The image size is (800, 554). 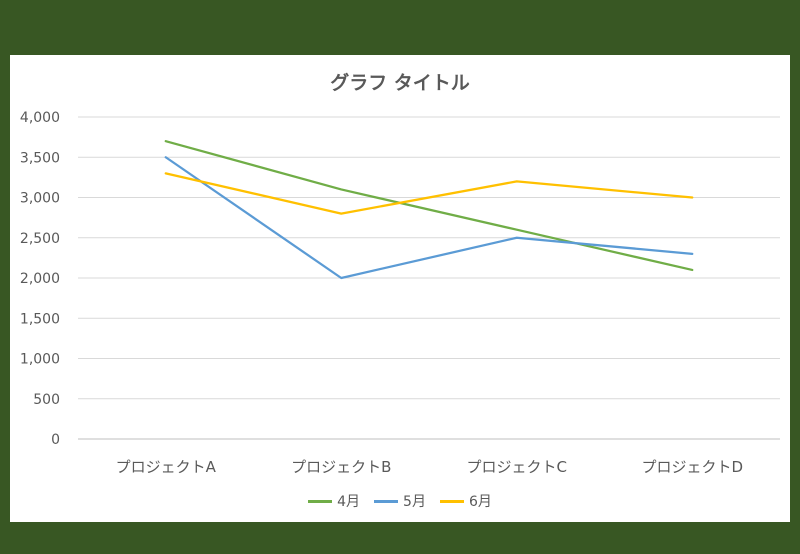 What do you see at coordinates (40, 279) in the screenshot?
I see `y-tick-label: 2,000` at bounding box center [40, 279].